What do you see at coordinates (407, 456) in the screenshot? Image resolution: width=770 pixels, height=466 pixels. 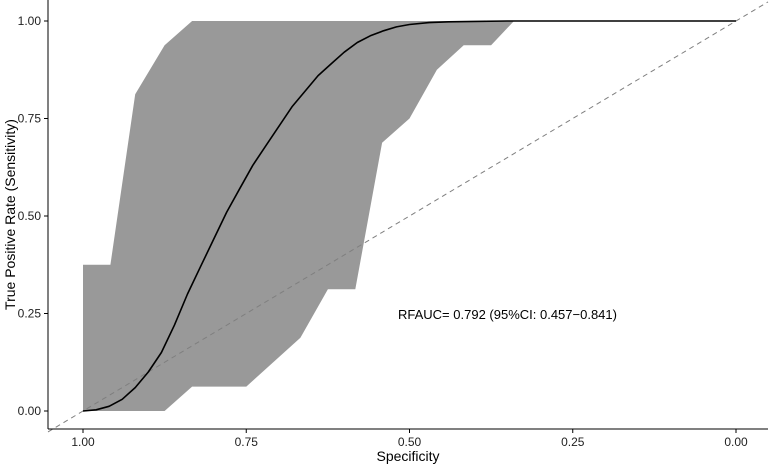 I see `x-axis-title: Specificity` at bounding box center [407, 456].